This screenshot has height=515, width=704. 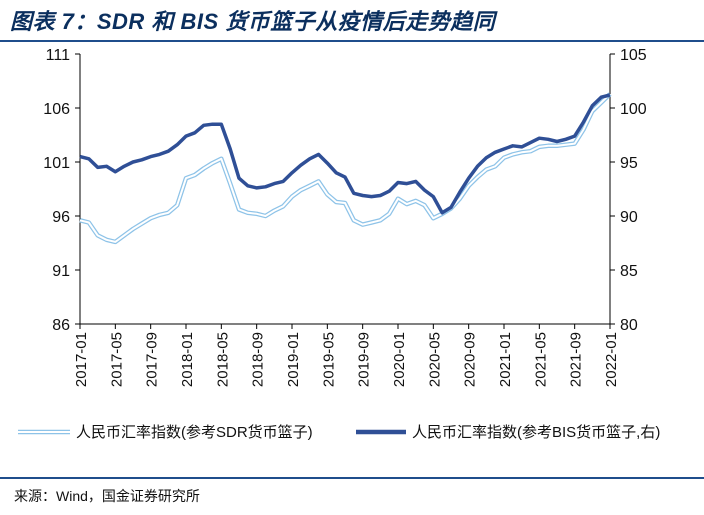 What do you see at coordinates (629, 217) in the screenshot?
I see `right-tick-label: 90` at bounding box center [629, 217].